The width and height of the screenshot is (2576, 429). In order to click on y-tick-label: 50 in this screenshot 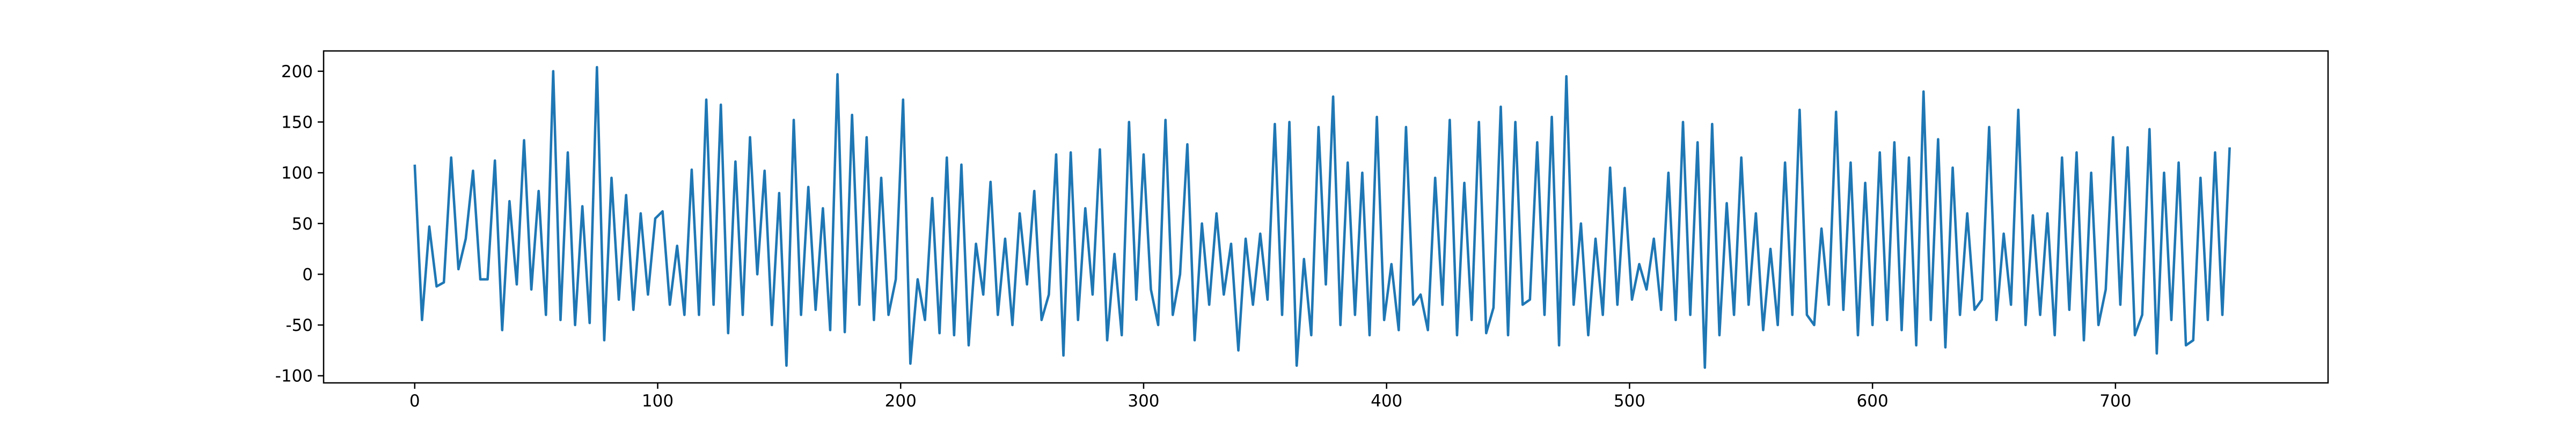, I will do `click(302, 224)`.